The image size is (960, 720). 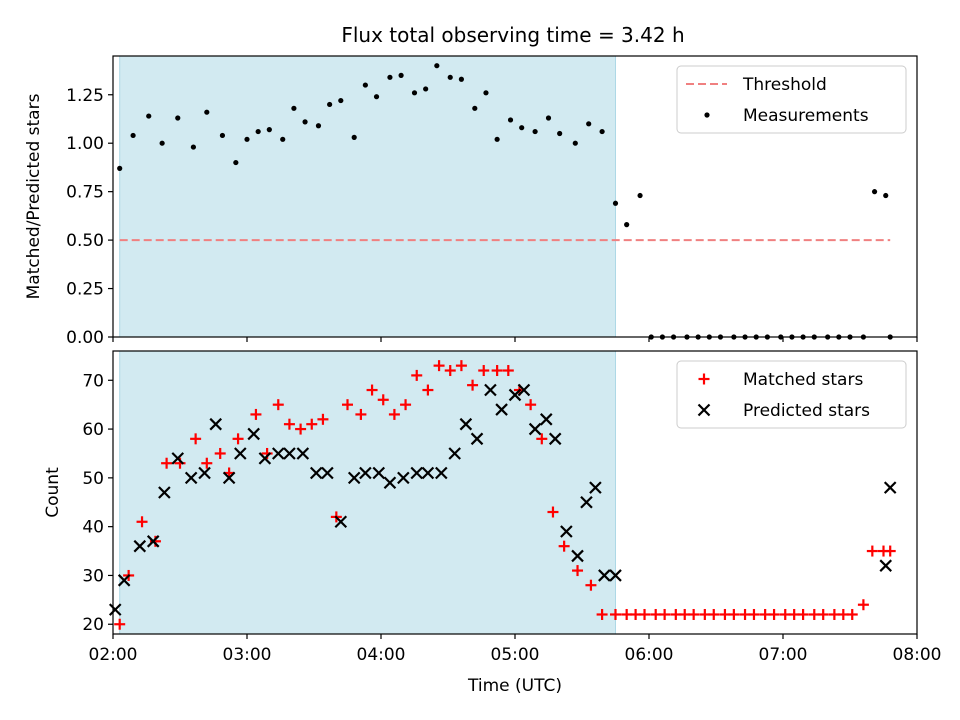 What do you see at coordinates (803, 380) in the screenshot?
I see `legend-matched-label: Matched stars` at bounding box center [803, 380].